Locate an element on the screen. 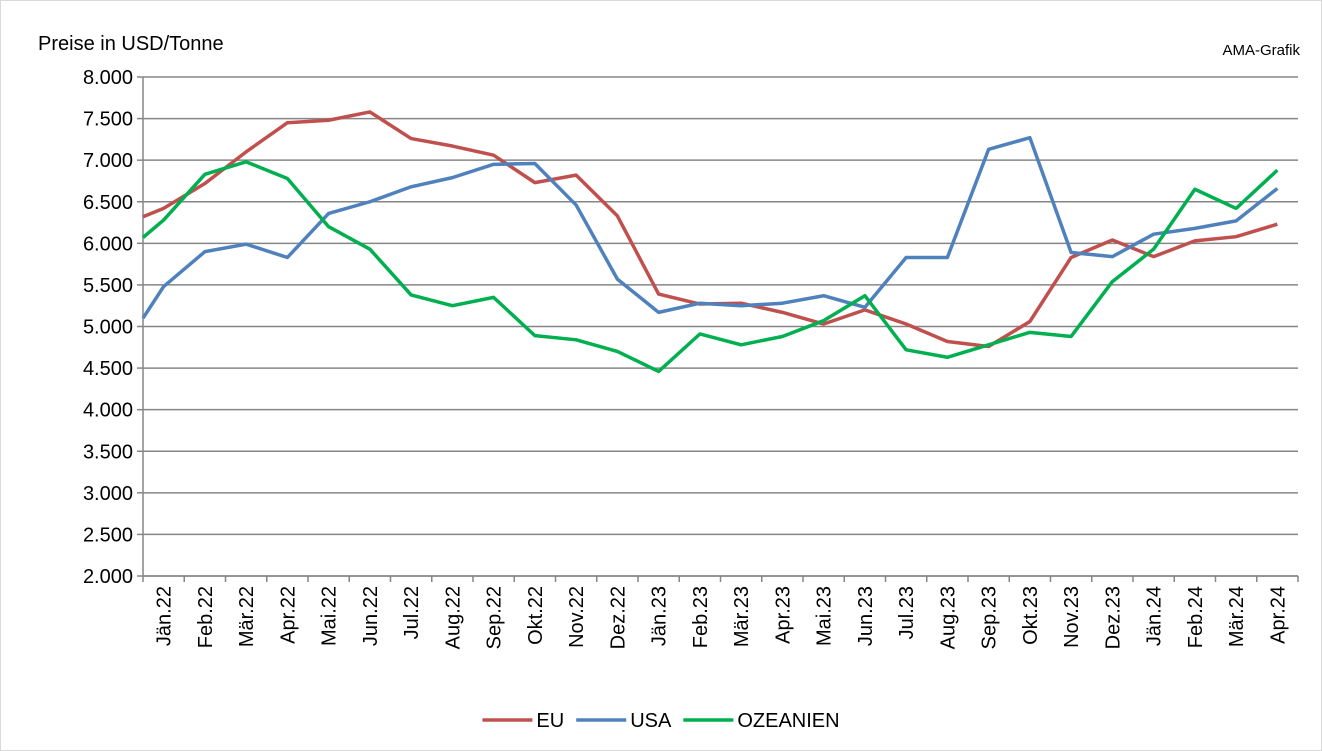  legend-label: USA is located at coordinates (651, 721).